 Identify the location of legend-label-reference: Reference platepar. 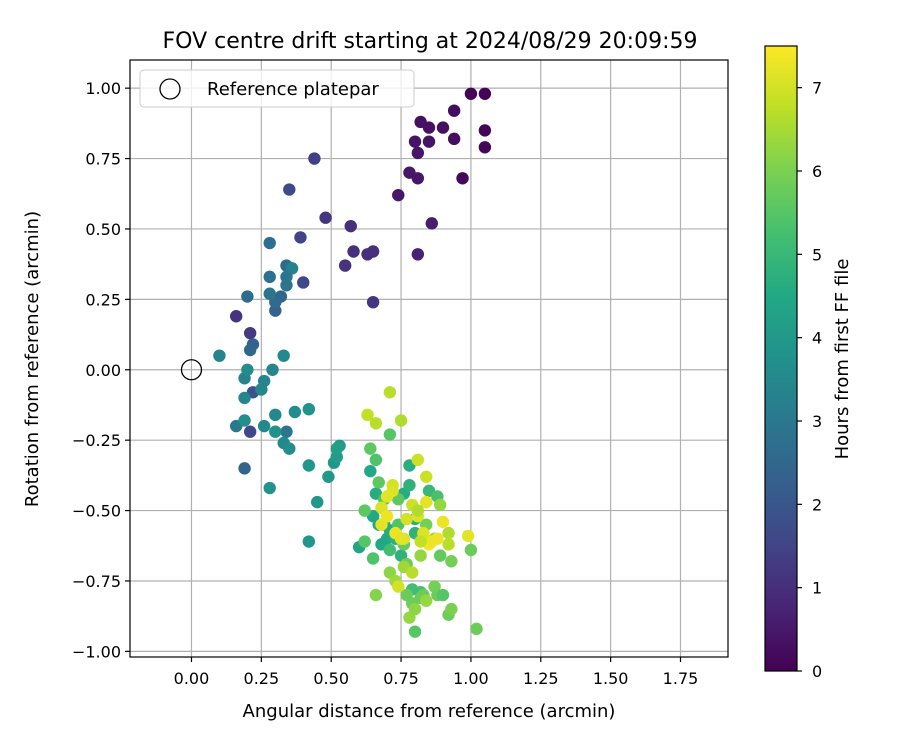
(293, 89).